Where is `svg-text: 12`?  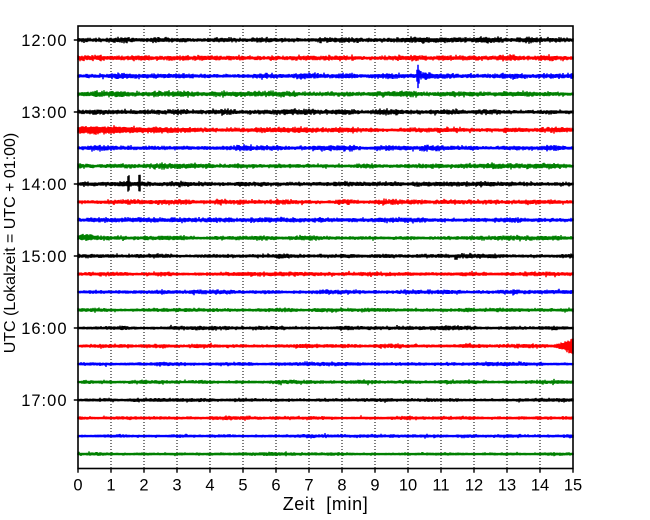 svg-text: 12 is located at coordinates (474, 486).